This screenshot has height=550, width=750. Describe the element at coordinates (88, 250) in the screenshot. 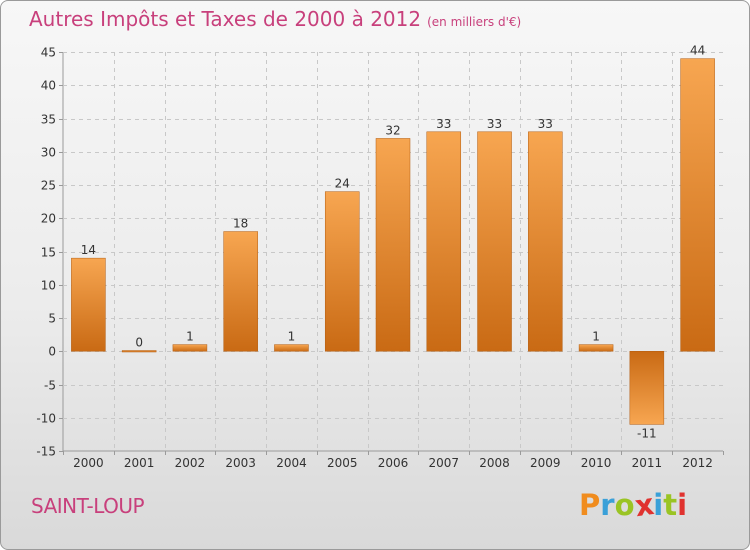

I see `value-label-2000: 14` at that location.